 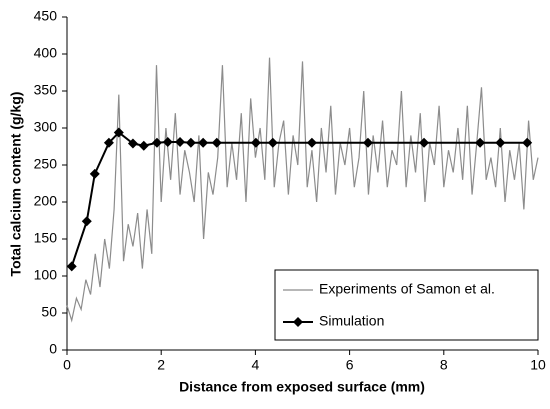 What do you see at coordinates (46, 53) in the screenshot?
I see `y-tick-label: 400` at bounding box center [46, 53].